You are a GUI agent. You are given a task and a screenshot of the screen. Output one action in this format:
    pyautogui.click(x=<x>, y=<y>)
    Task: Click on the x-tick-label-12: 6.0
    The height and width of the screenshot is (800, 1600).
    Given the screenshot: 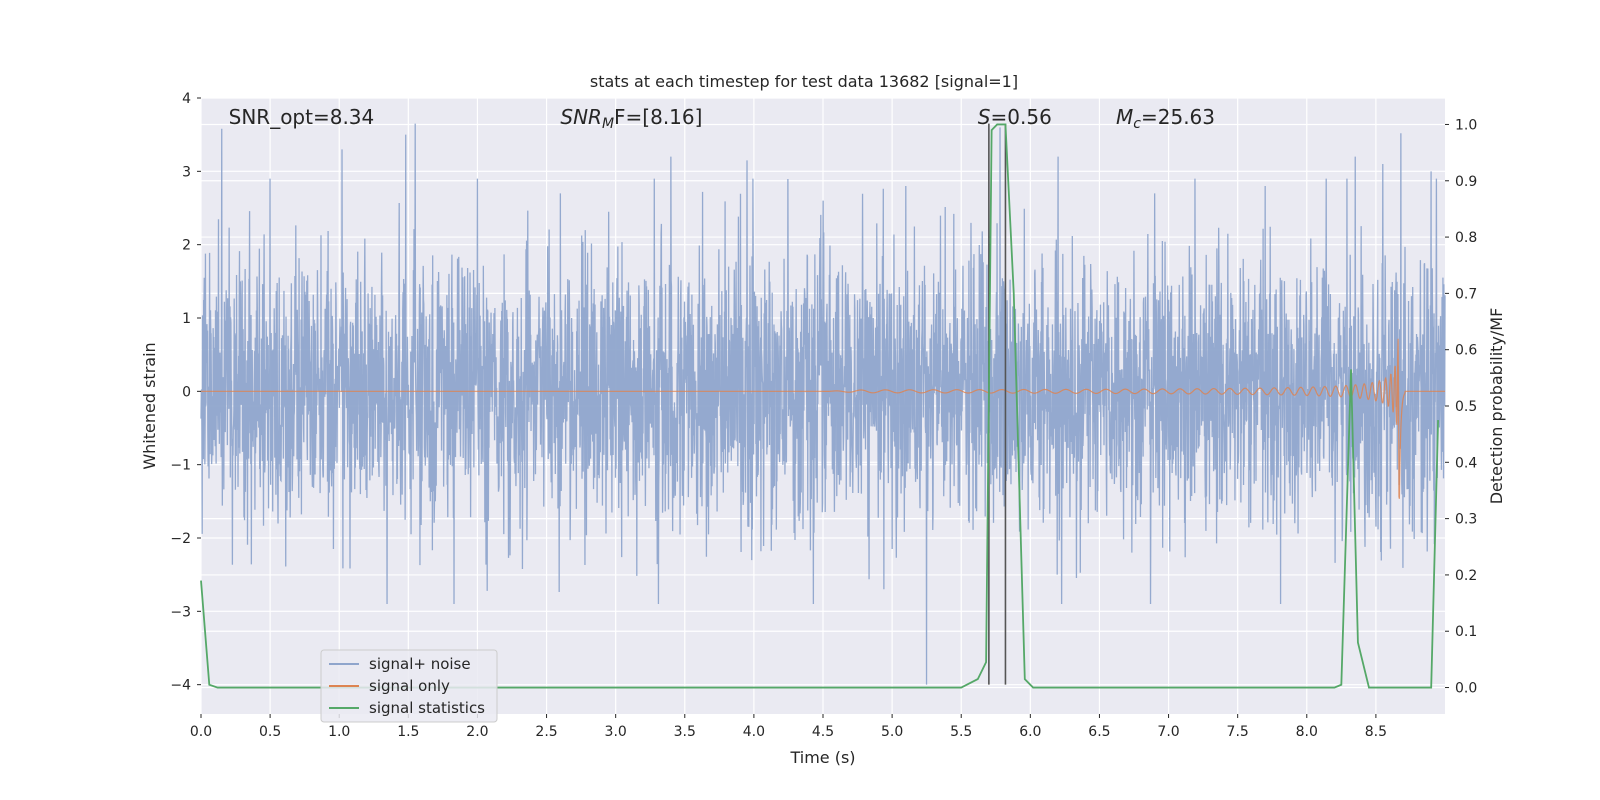 What is the action you would take?
    pyautogui.click(x=1030, y=732)
    